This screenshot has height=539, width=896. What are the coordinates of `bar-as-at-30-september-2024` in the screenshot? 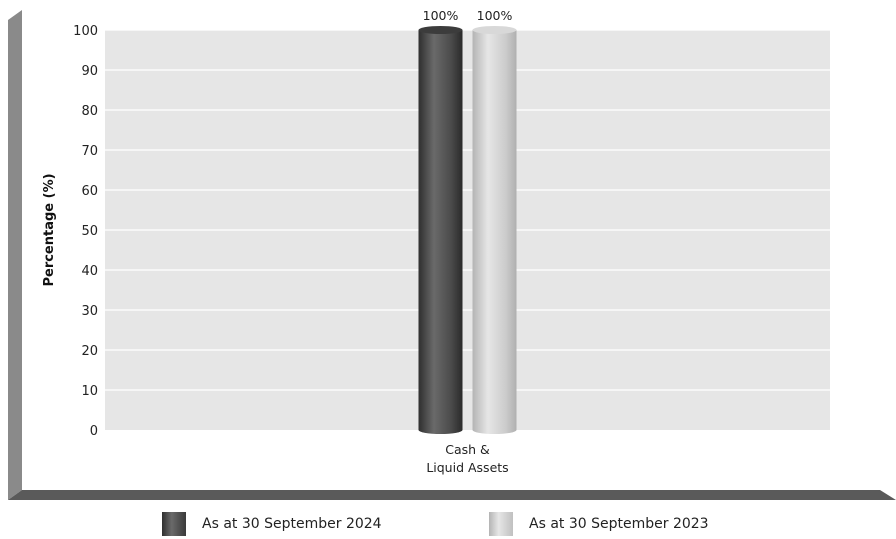 It's located at (440, 230).